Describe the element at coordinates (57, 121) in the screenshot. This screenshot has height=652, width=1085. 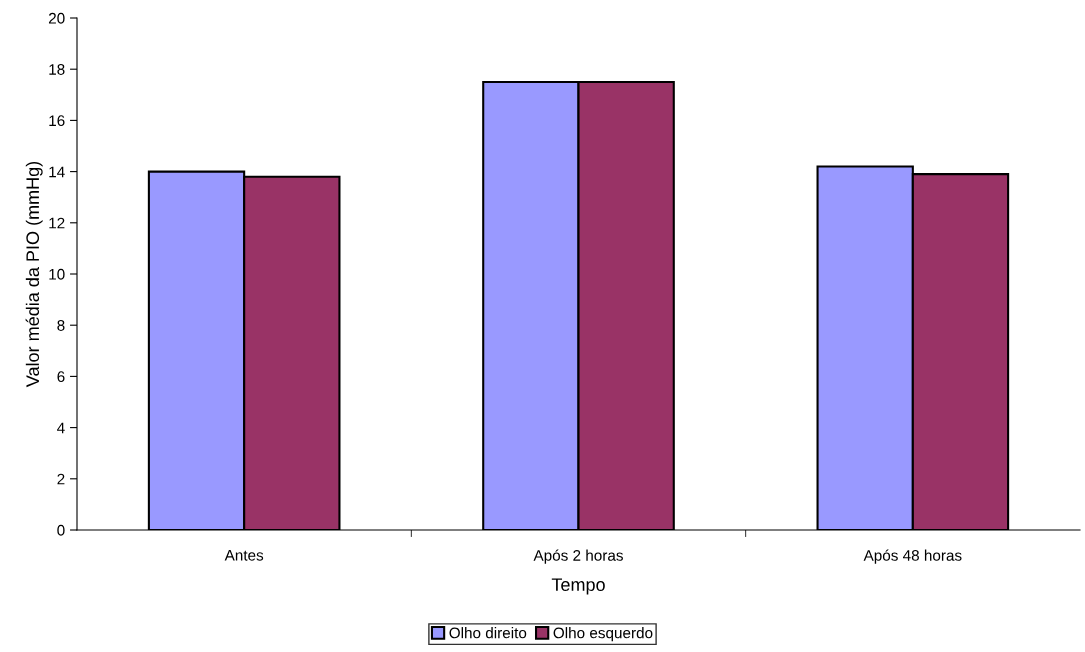
I see `y-tick-label: 16` at that location.